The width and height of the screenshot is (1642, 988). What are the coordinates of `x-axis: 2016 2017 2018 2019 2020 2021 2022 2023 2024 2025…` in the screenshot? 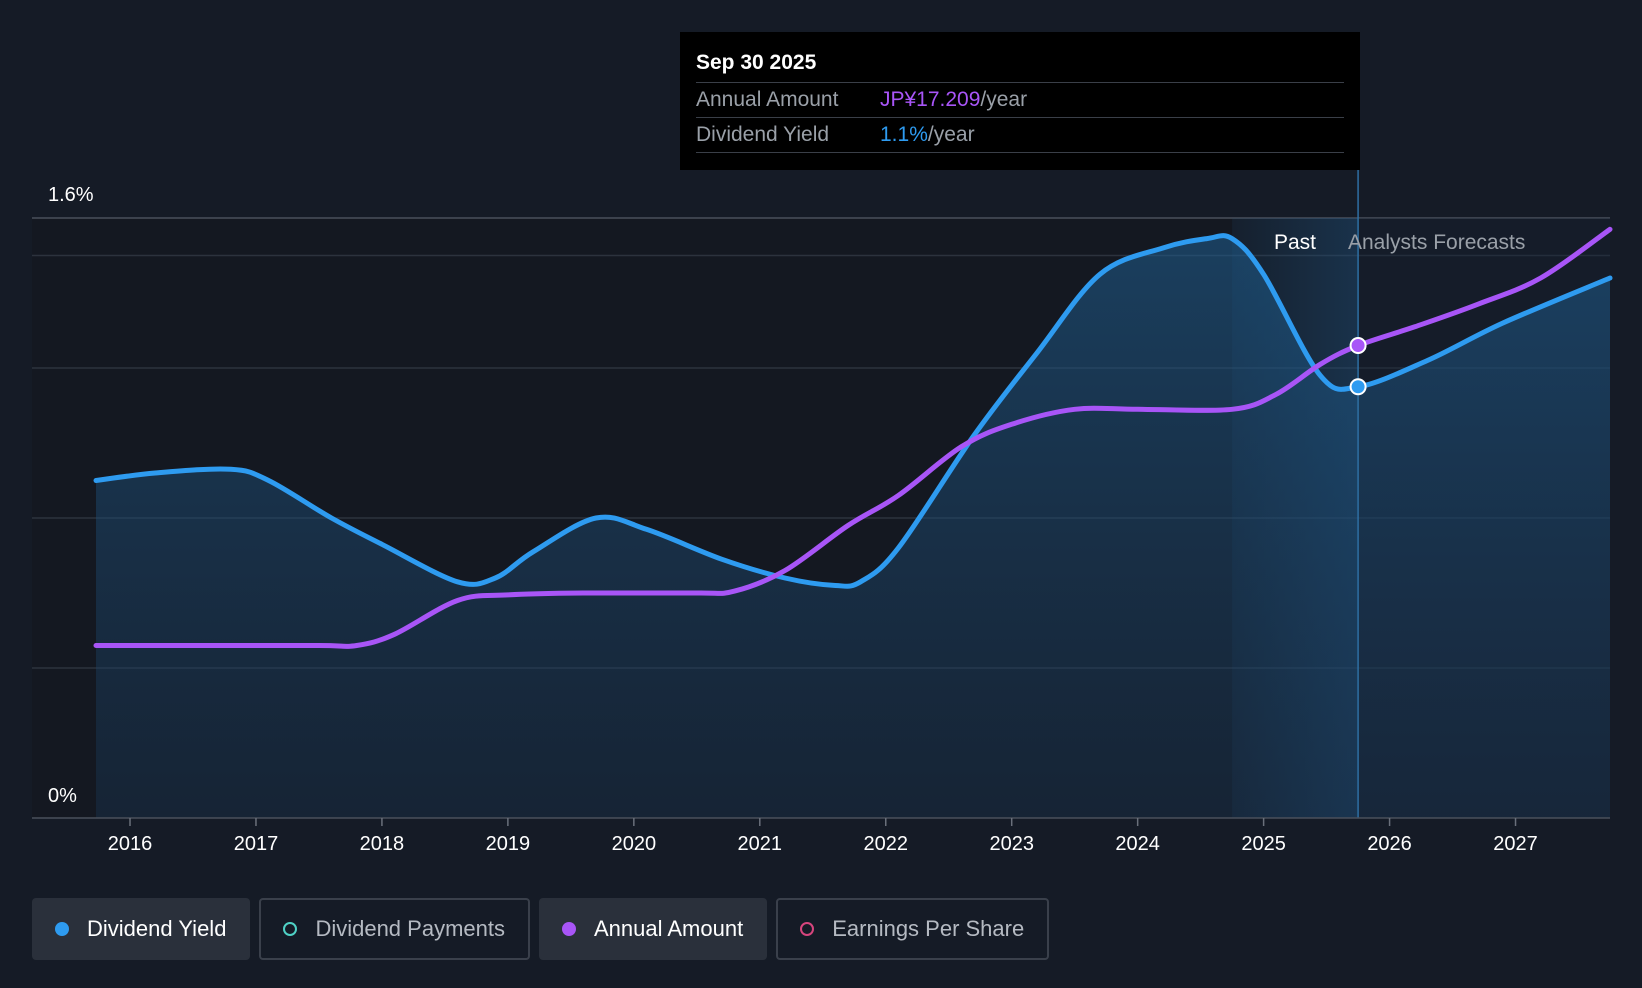 It's located at (821, 836).